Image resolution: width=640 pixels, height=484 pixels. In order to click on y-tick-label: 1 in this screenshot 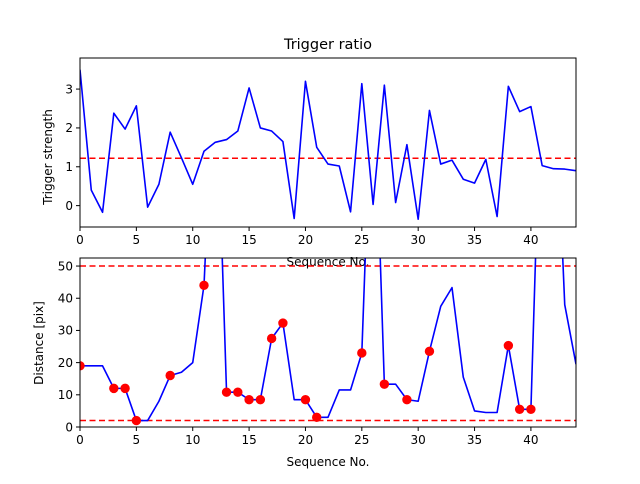, I will do `click(69, 167)`.